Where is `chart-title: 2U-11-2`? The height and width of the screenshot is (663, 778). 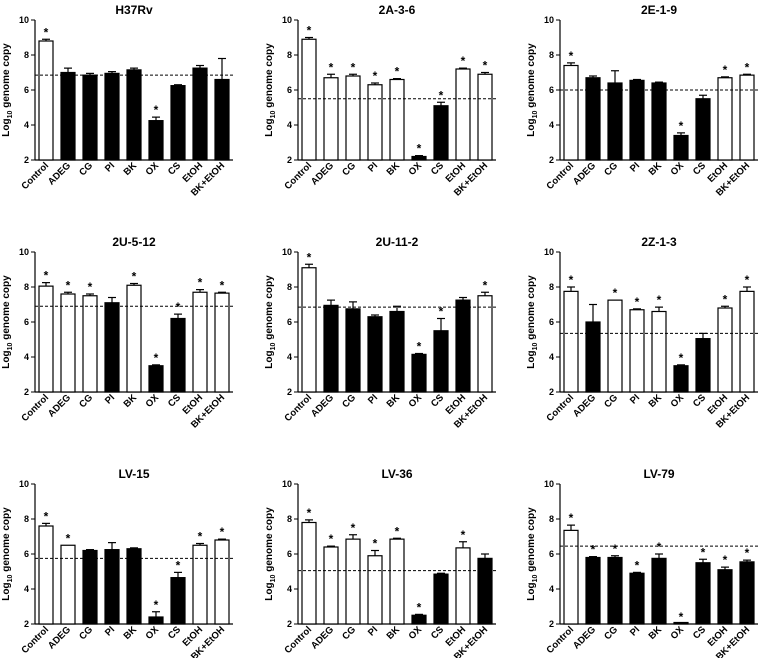
chart-title: 2U-11-2 is located at coordinates (397, 242).